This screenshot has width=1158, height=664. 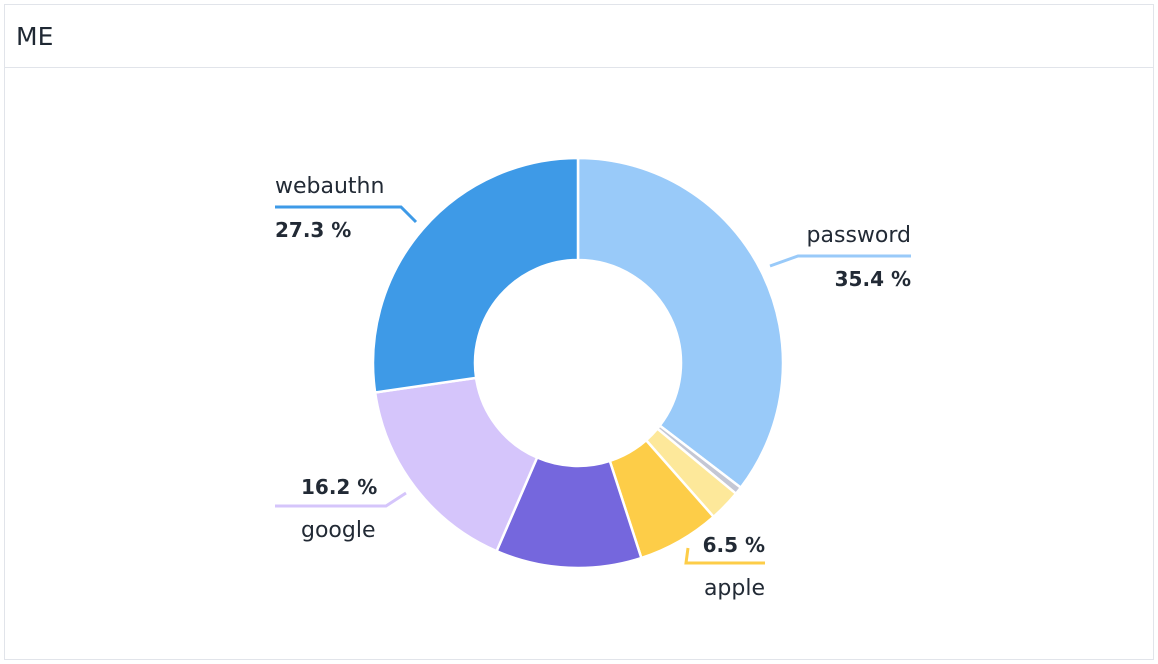 I want to click on panel-title: ME, so click(x=35, y=36).